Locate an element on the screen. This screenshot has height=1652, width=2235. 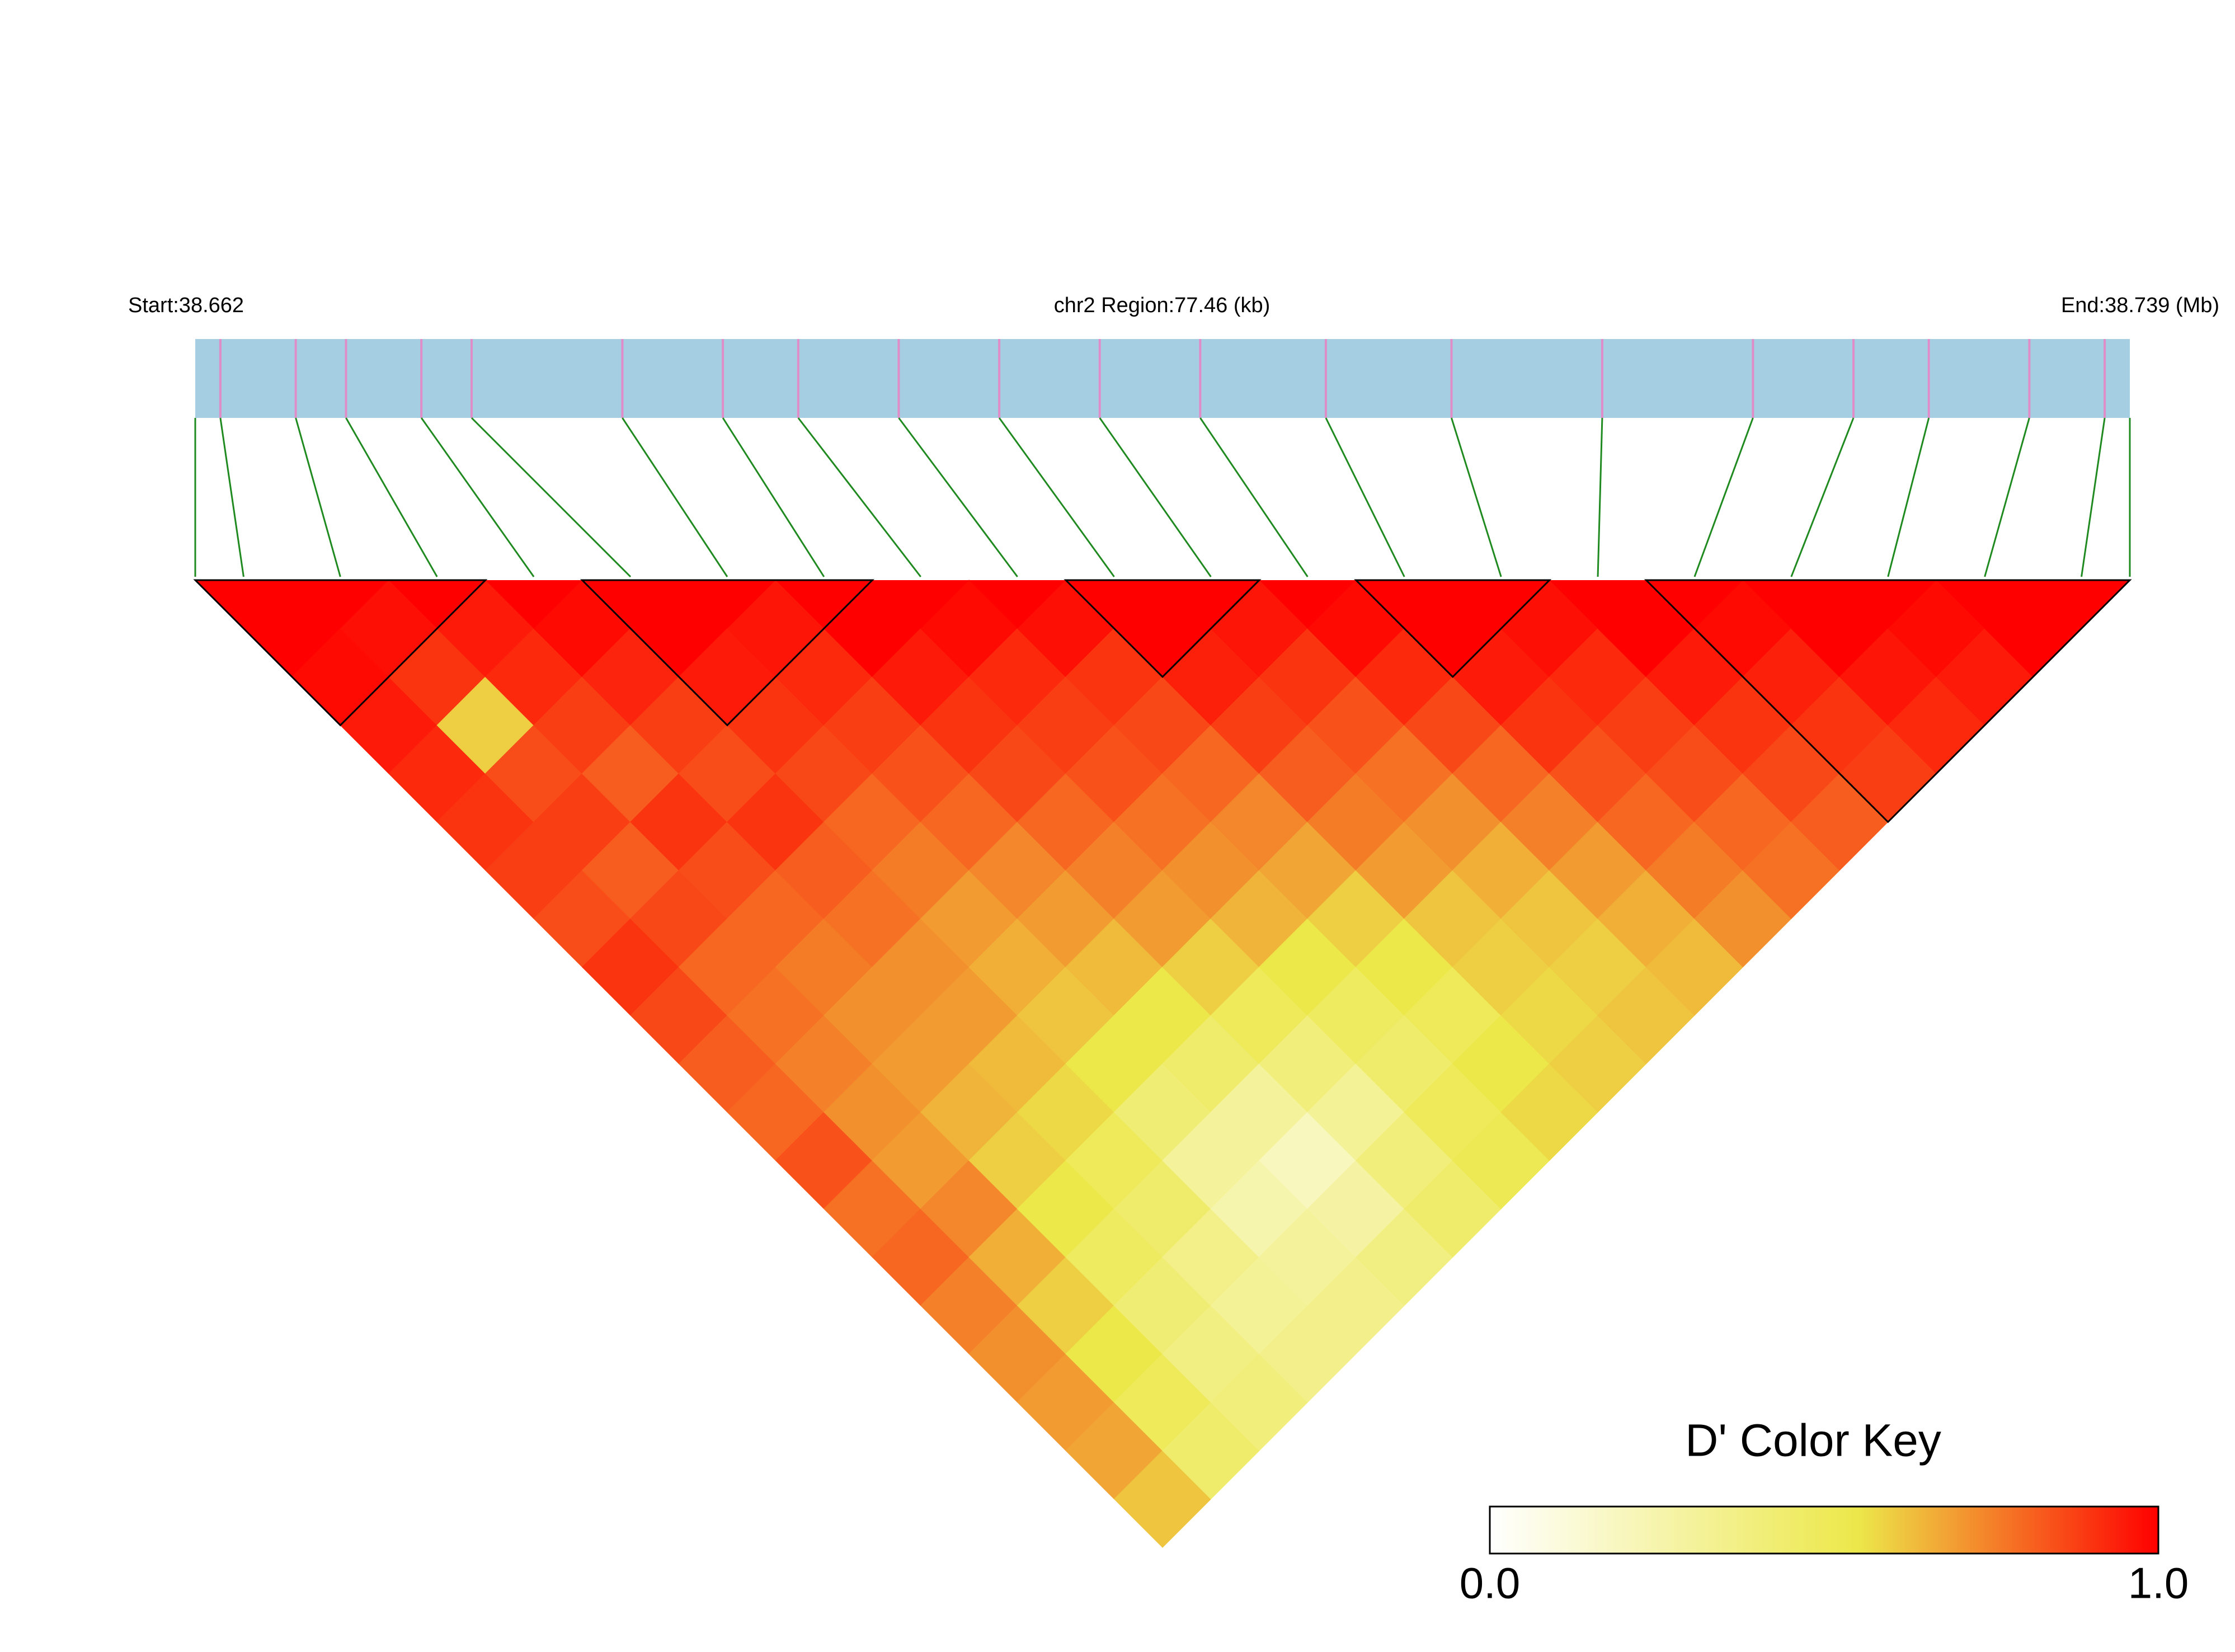
region-label: chr2 Region:77.46 (kb) is located at coordinates (1162, 306).